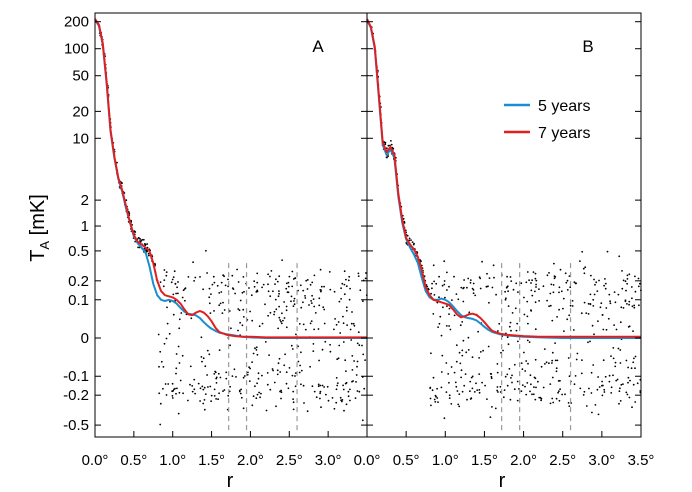 This screenshot has width=692, height=492. I want to click on y-tick-label: -0.1, so click(76, 376).